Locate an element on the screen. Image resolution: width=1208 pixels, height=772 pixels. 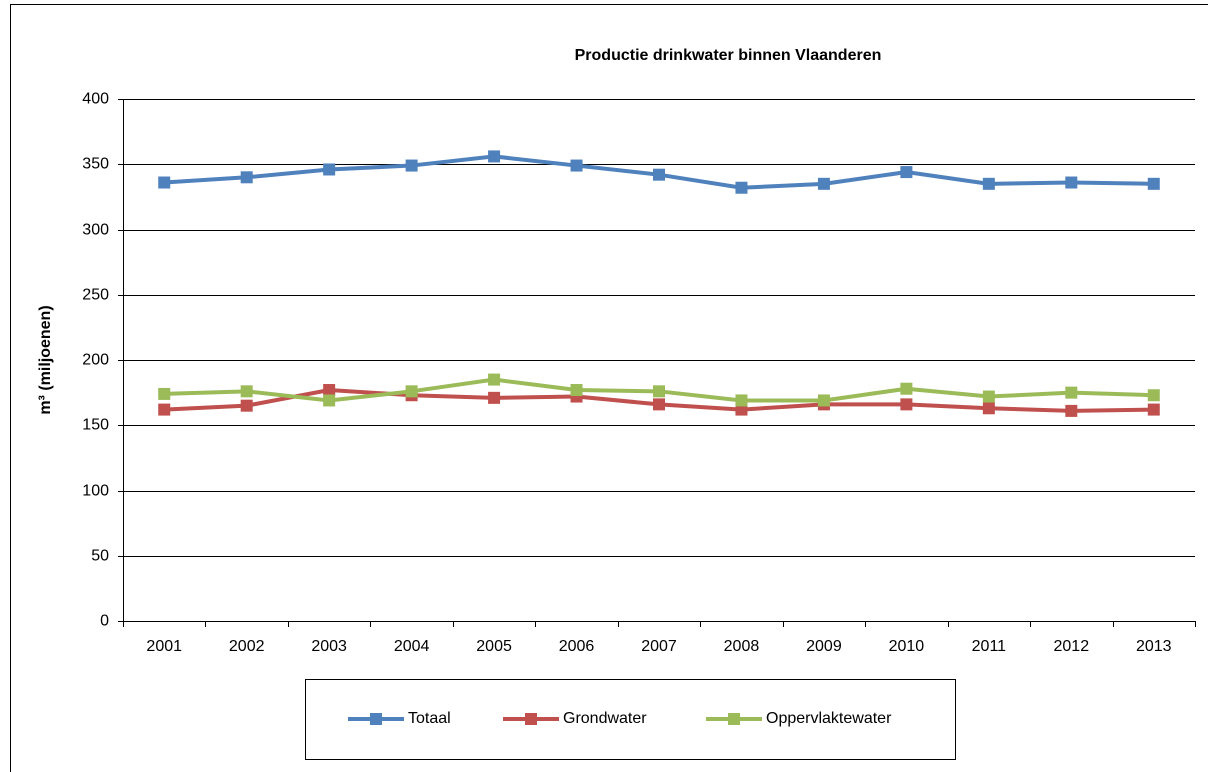
x-tick-label: 2009 is located at coordinates (824, 646).